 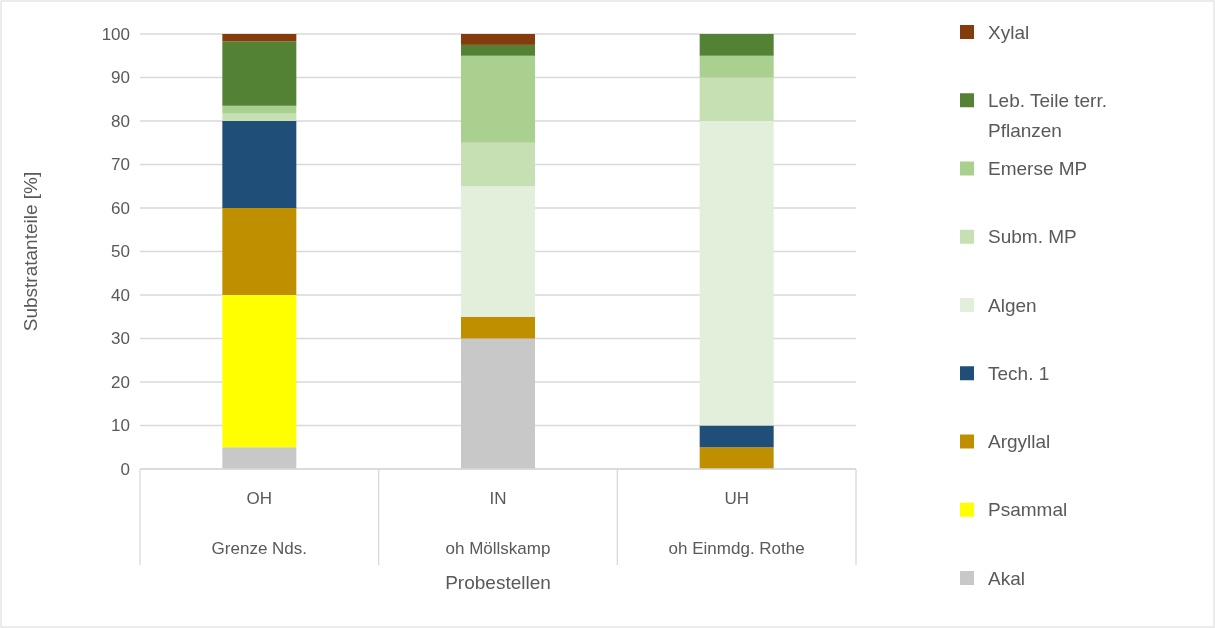 What do you see at coordinates (120, 252) in the screenshot?
I see `y-tick-label: 50` at bounding box center [120, 252].